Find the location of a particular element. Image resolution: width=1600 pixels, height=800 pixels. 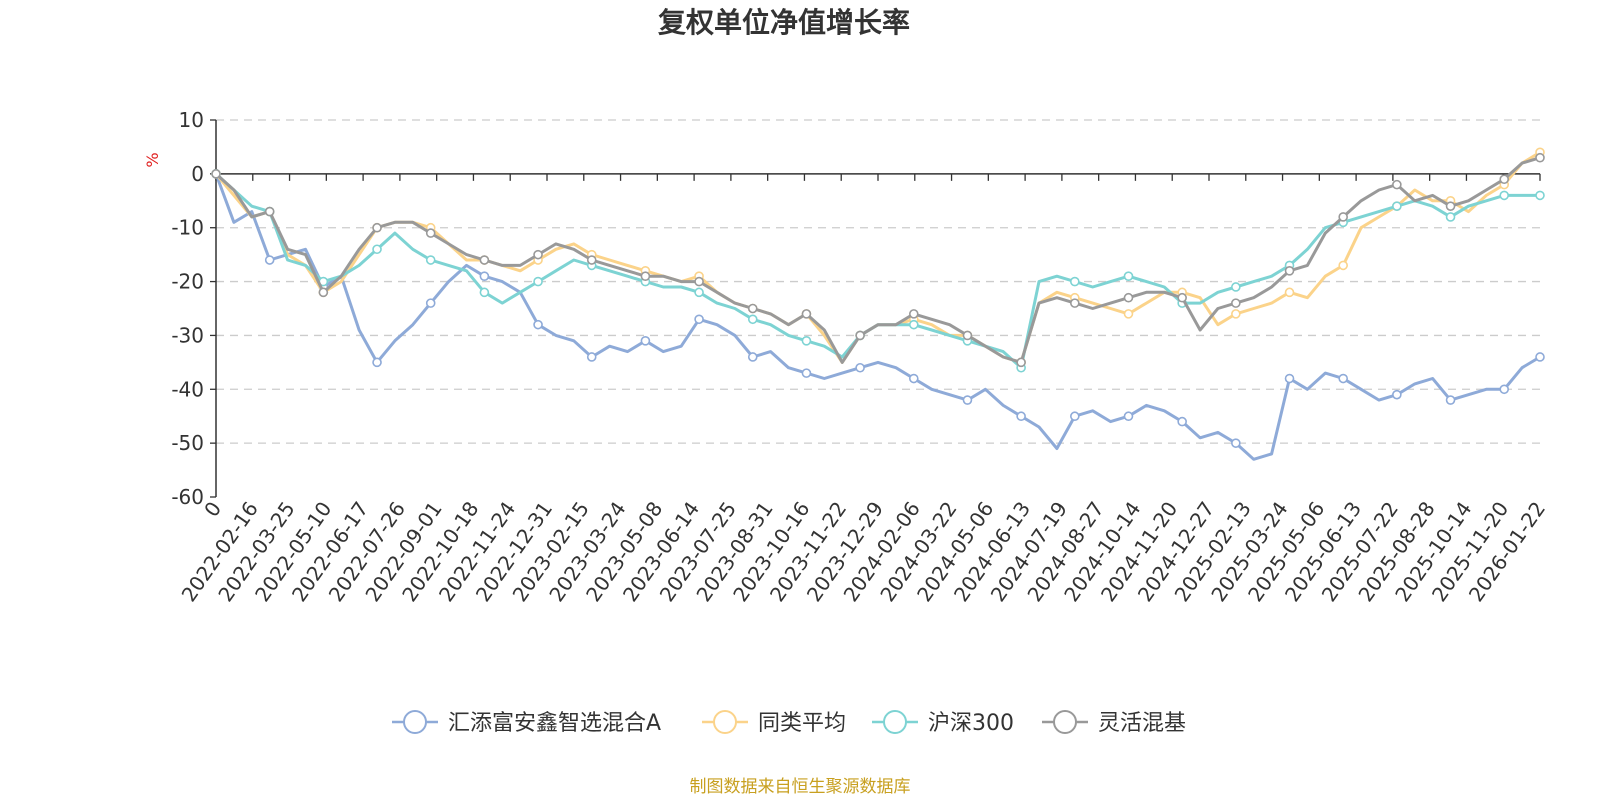

legend-label: 灵活混基 is located at coordinates (1142, 723).